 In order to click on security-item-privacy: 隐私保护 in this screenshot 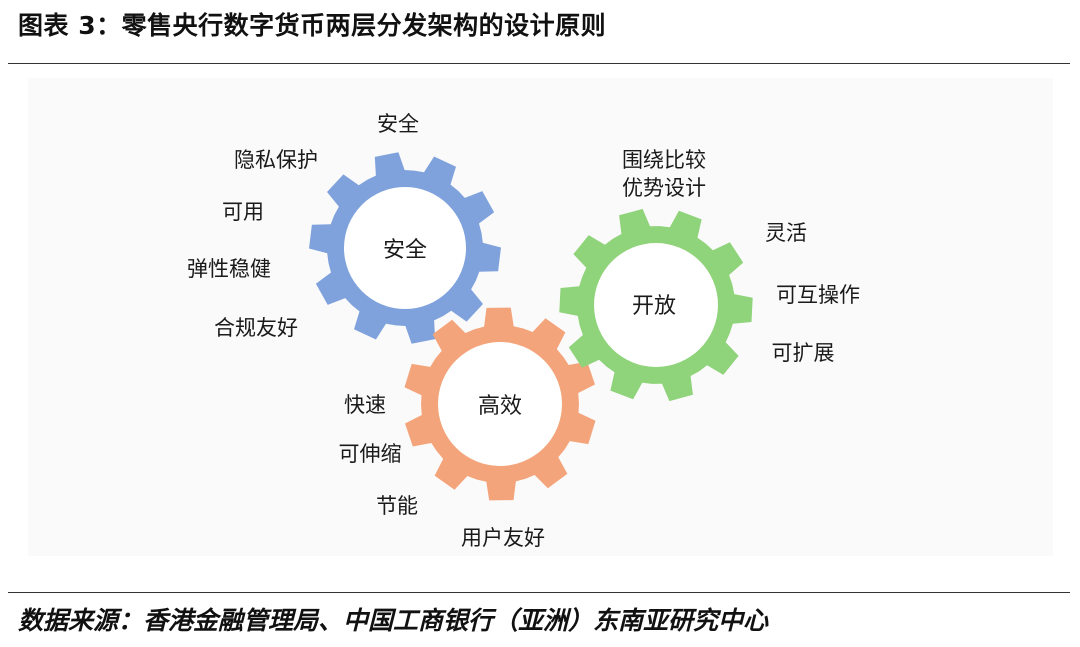, I will do `click(276, 160)`.